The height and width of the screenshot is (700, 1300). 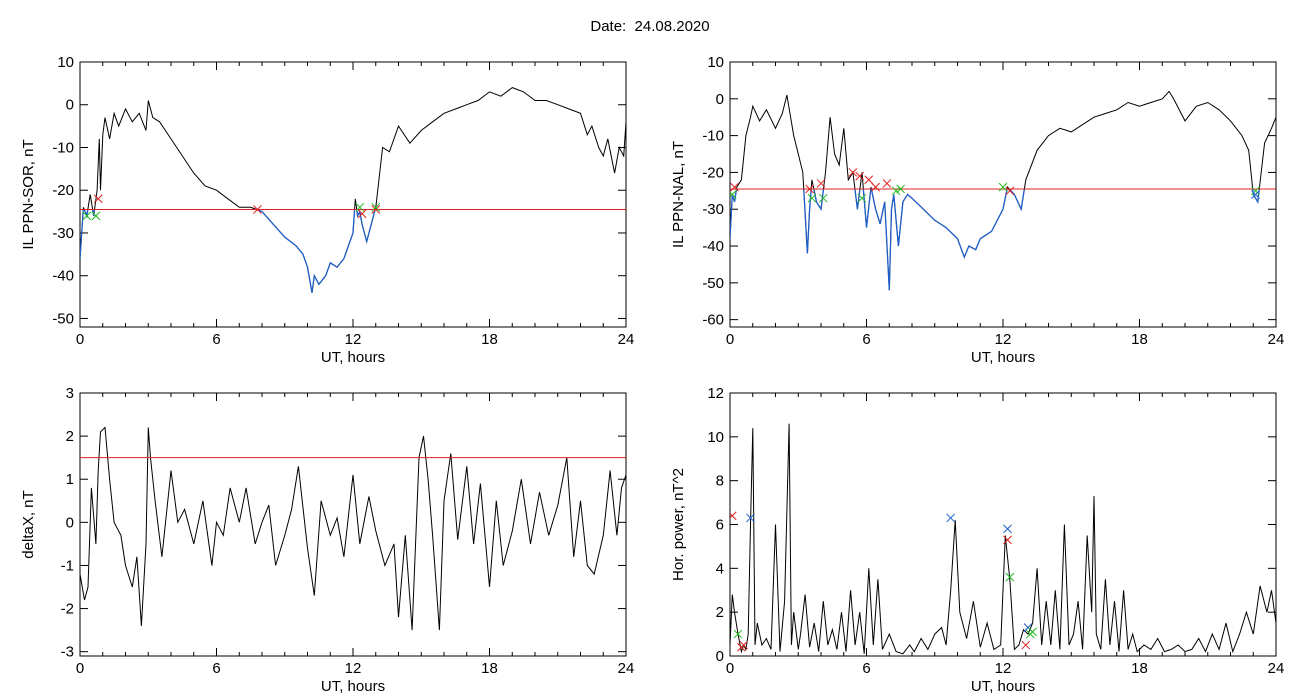 What do you see at coordinates (720, 481) in the screenshot?
I see `y-tick-label: 8` at bounding box center [720, 481].